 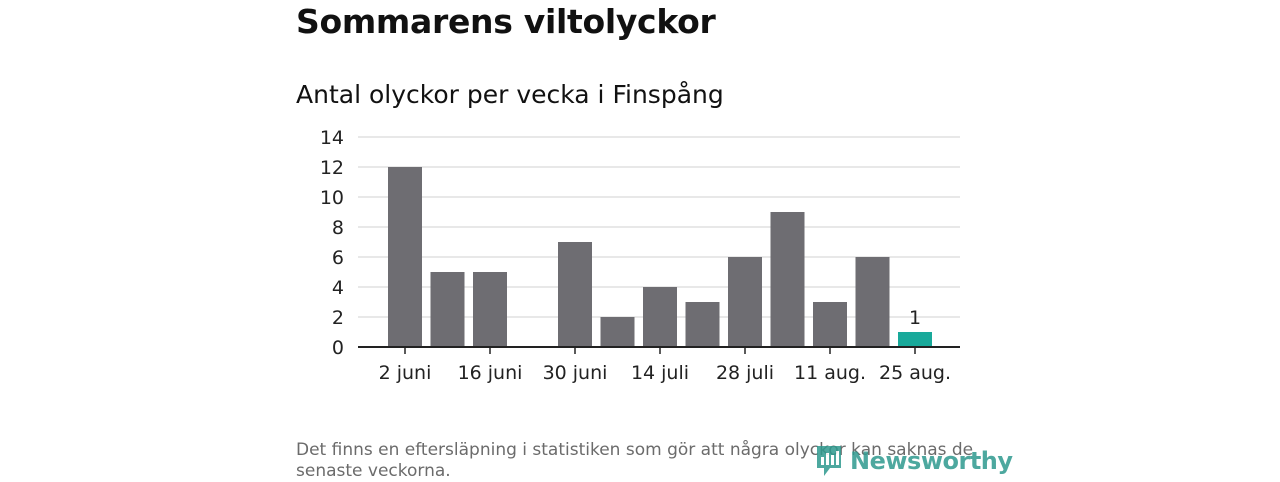 What do you see at coordinates (617, 332) in the screenshot?
I see `bar-7-juli` at bounding box center [617, 332].